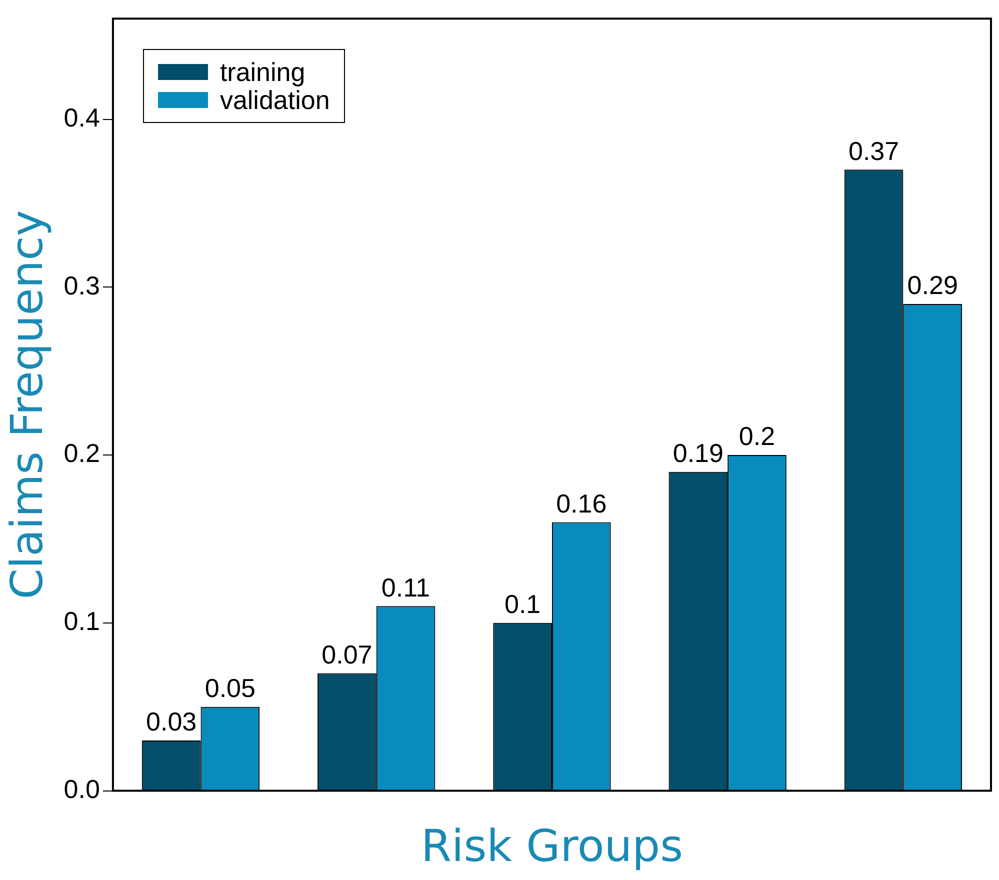 Image resolution: width=999 pixels, height=880 pixels. What do you see at coordinates (874, 151) in the screenshot?
I see `data-label: 0.37` at bounding box center [874, 151].